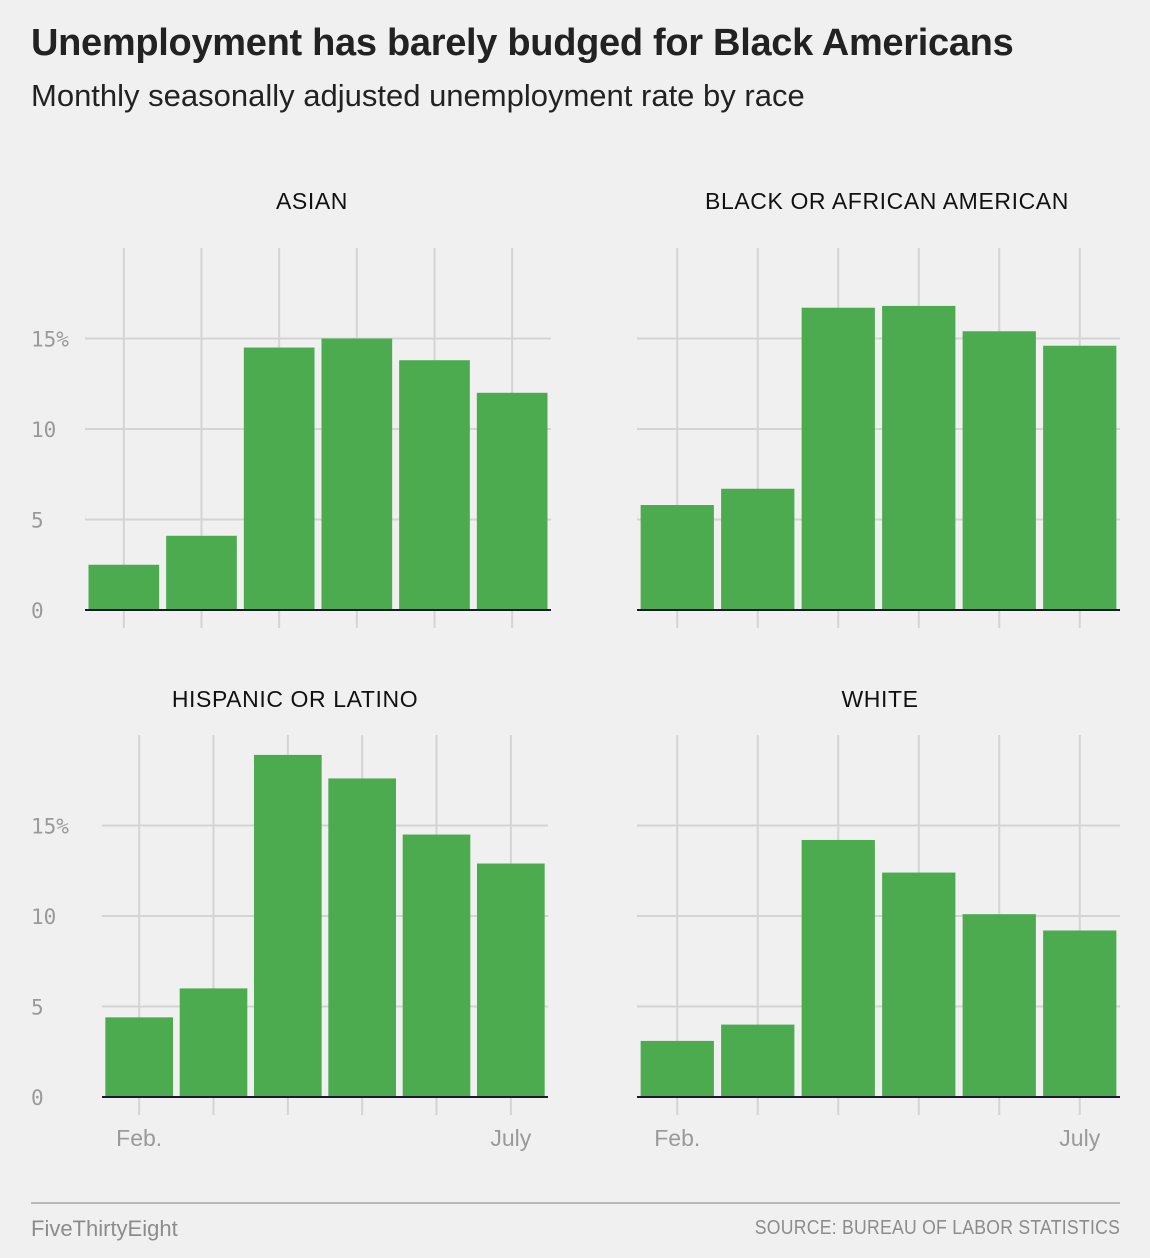  I want to click on source-note: SOURCE: BUREAU OF LABOR STATISTICS, so click(937, 1228).